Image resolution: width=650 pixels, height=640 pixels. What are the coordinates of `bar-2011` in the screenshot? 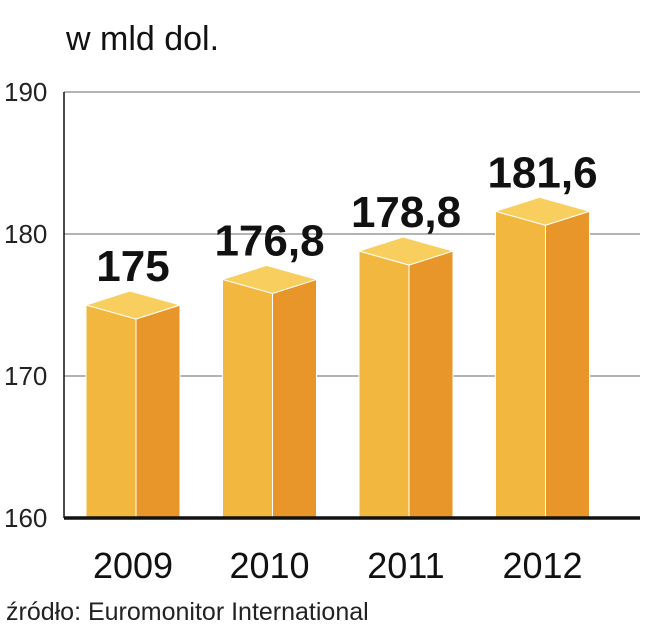 It's located at (406, 377).